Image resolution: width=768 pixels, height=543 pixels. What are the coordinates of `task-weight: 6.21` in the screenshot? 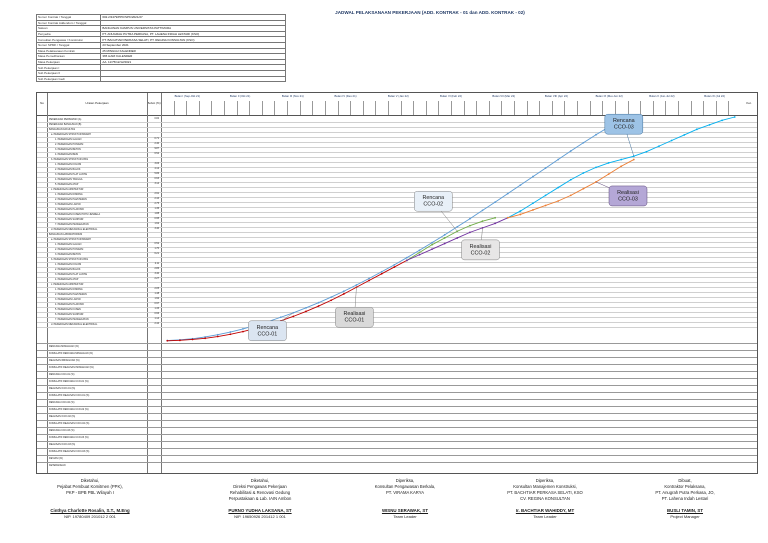 It's located at (156, 253).